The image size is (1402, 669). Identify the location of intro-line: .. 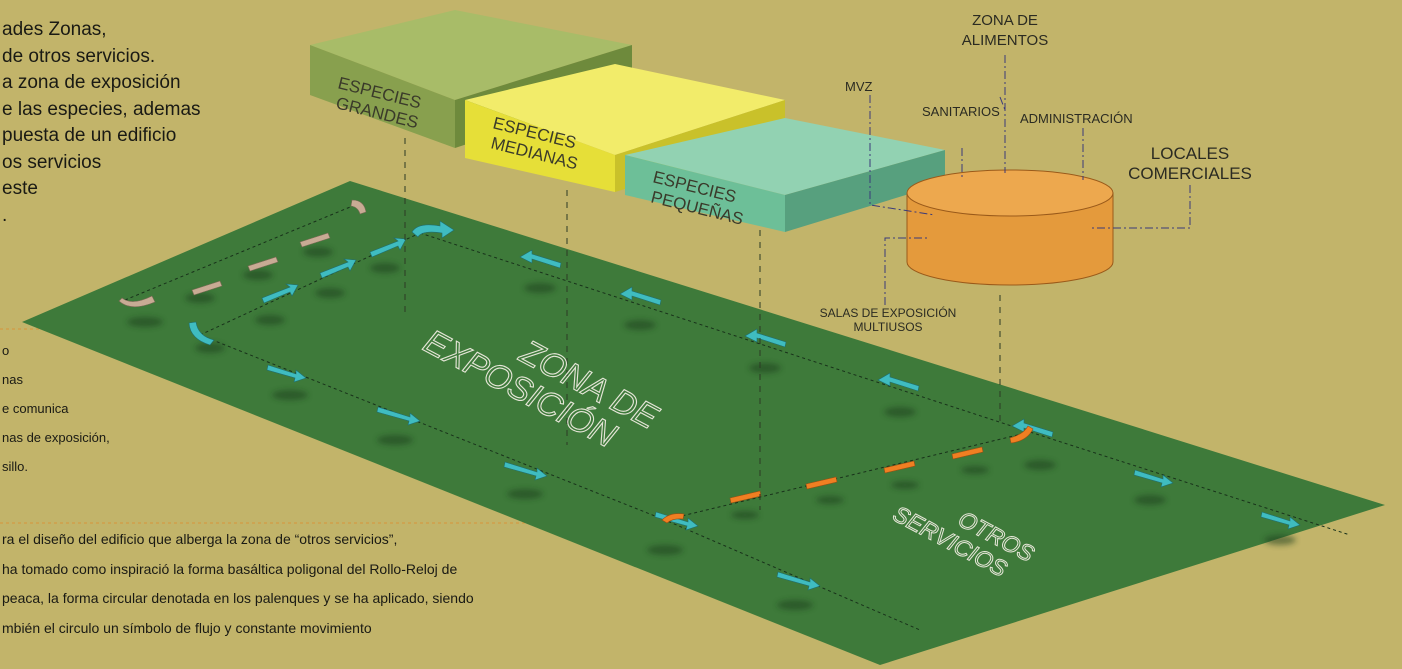
(5, 215).